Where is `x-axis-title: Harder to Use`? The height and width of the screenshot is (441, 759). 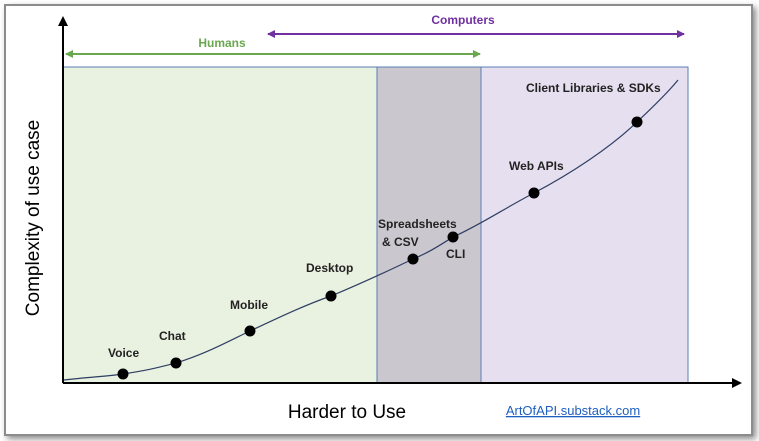
x-axis-title: Harder to Use is located at coordinates (347, 412).